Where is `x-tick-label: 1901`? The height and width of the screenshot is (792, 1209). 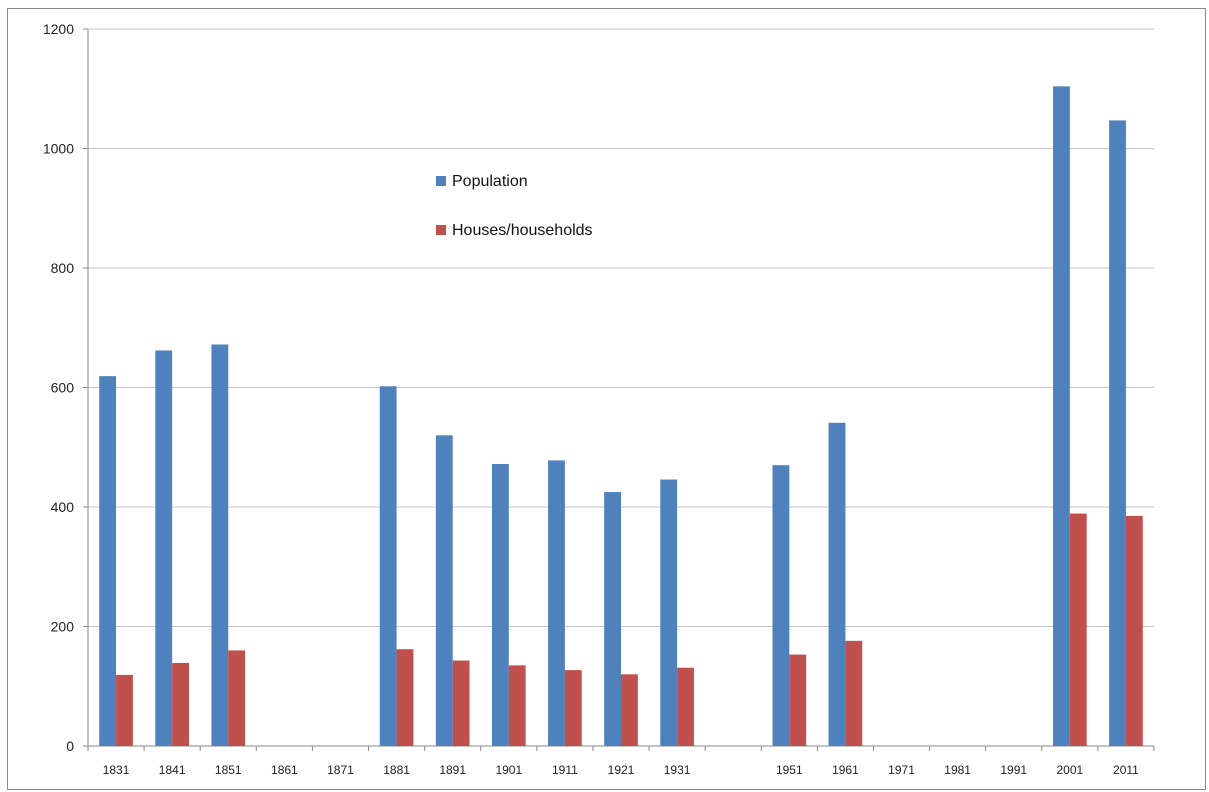
x-tick-label: 1901 is located at coordinates (508, 770).